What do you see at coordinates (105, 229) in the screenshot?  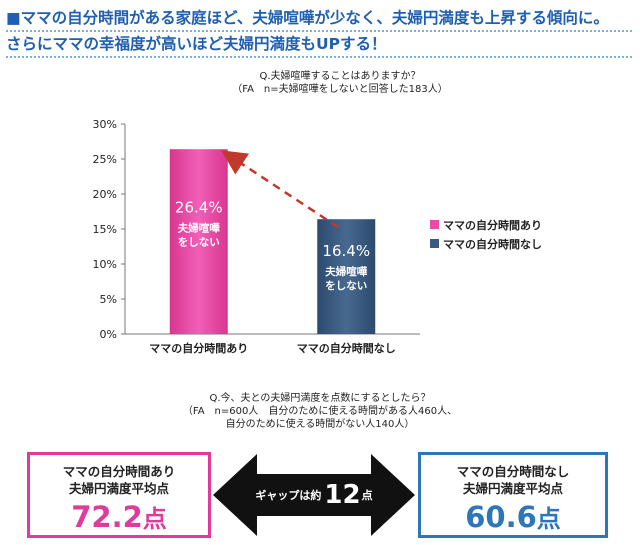 I see `y-tick-label: 15%` at bounding box center [105, 229].